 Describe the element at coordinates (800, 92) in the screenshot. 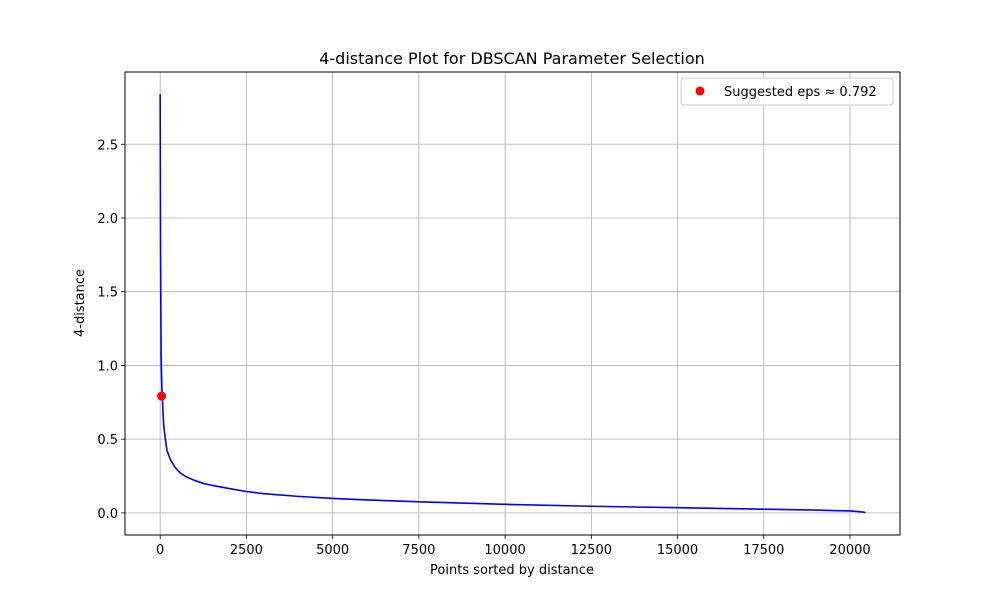

I see `legend-label: Suggested eps ≈ 0.792` at that location.